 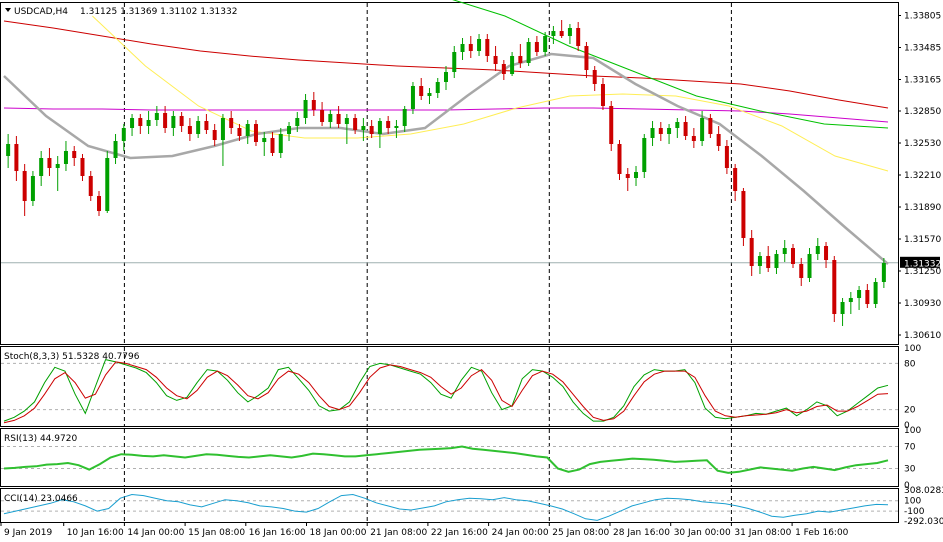 I want to click on rsi-level-label: 30, so click(x=910, y=470).